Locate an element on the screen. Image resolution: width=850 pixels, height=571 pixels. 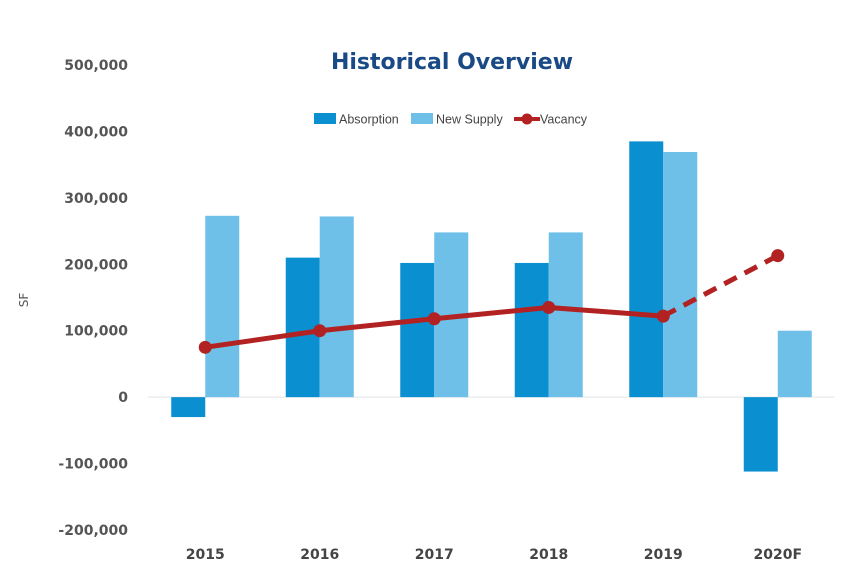
legend-label: Absorption is located at coordinates (369, 120).